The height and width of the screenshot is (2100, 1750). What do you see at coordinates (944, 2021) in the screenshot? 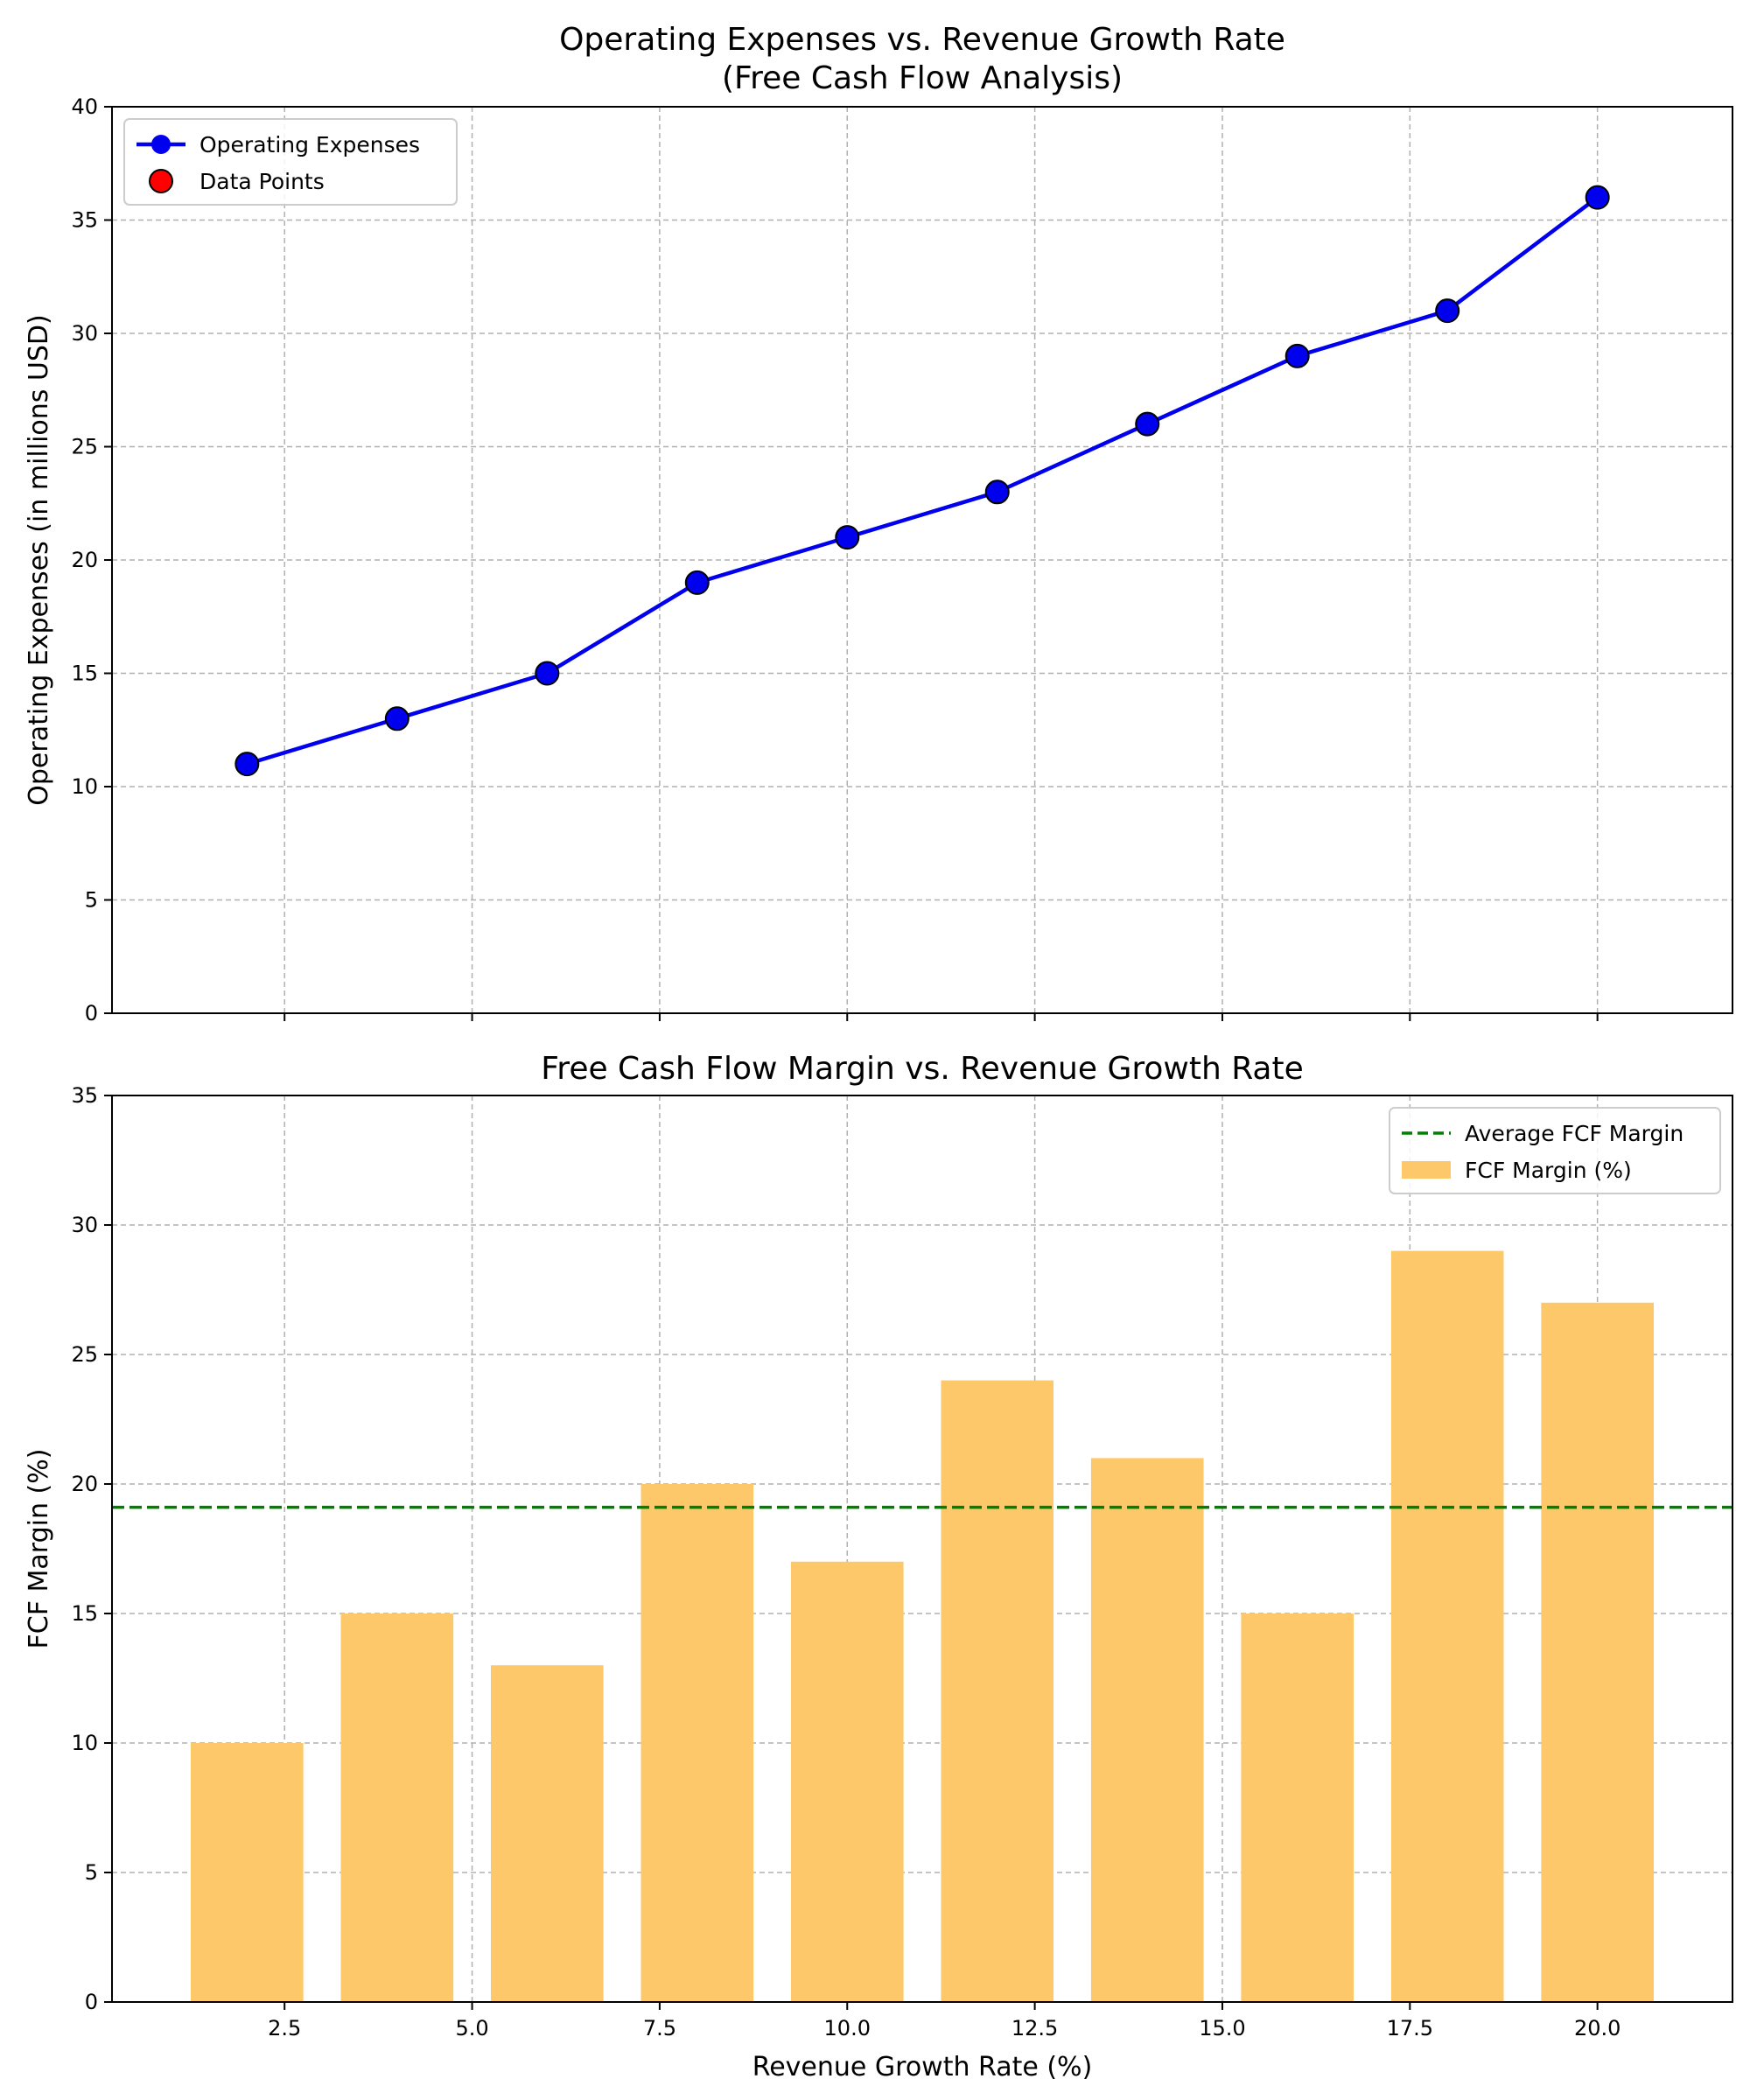
I see `x-axis-ticks: 2.5 5.0 7.5 10.0 12.5 15.0 17.5 20.0` at bounding box center [944, 2021].